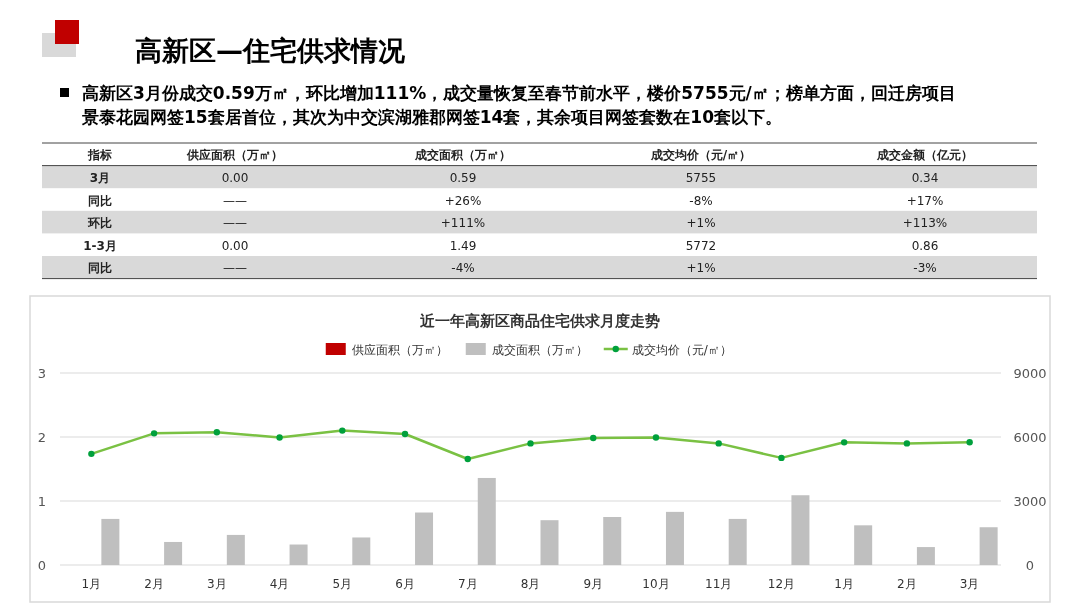 This screenshot has height=608, width=1080. What do you see at coordinates (681, 350) in the screenshot?
I see `legend-label: 成交均价（元/㎡）` at bounding box center [681, 350].